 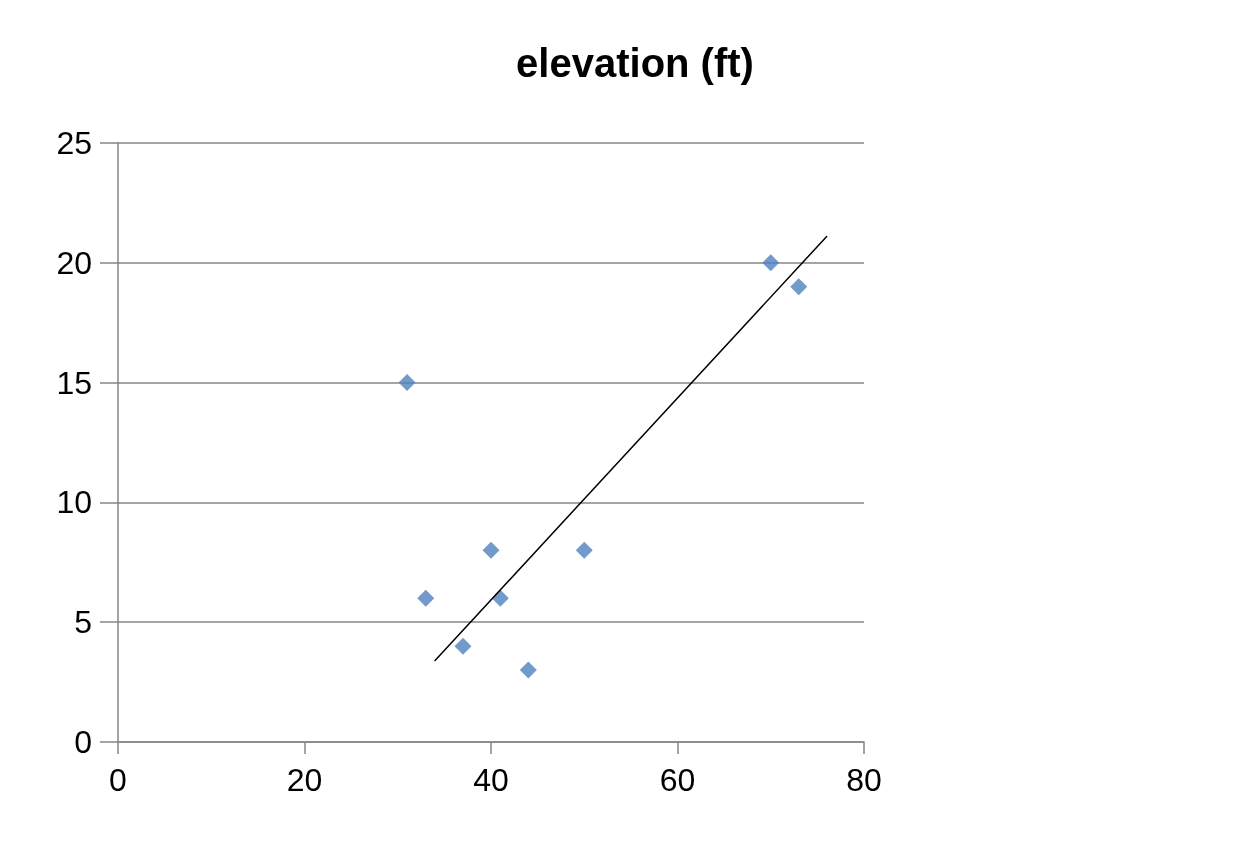 What do you see at coordinates (74, 262) in the screenshot?
I see `y-tick-label: 20` at bounding box center [74, 262].